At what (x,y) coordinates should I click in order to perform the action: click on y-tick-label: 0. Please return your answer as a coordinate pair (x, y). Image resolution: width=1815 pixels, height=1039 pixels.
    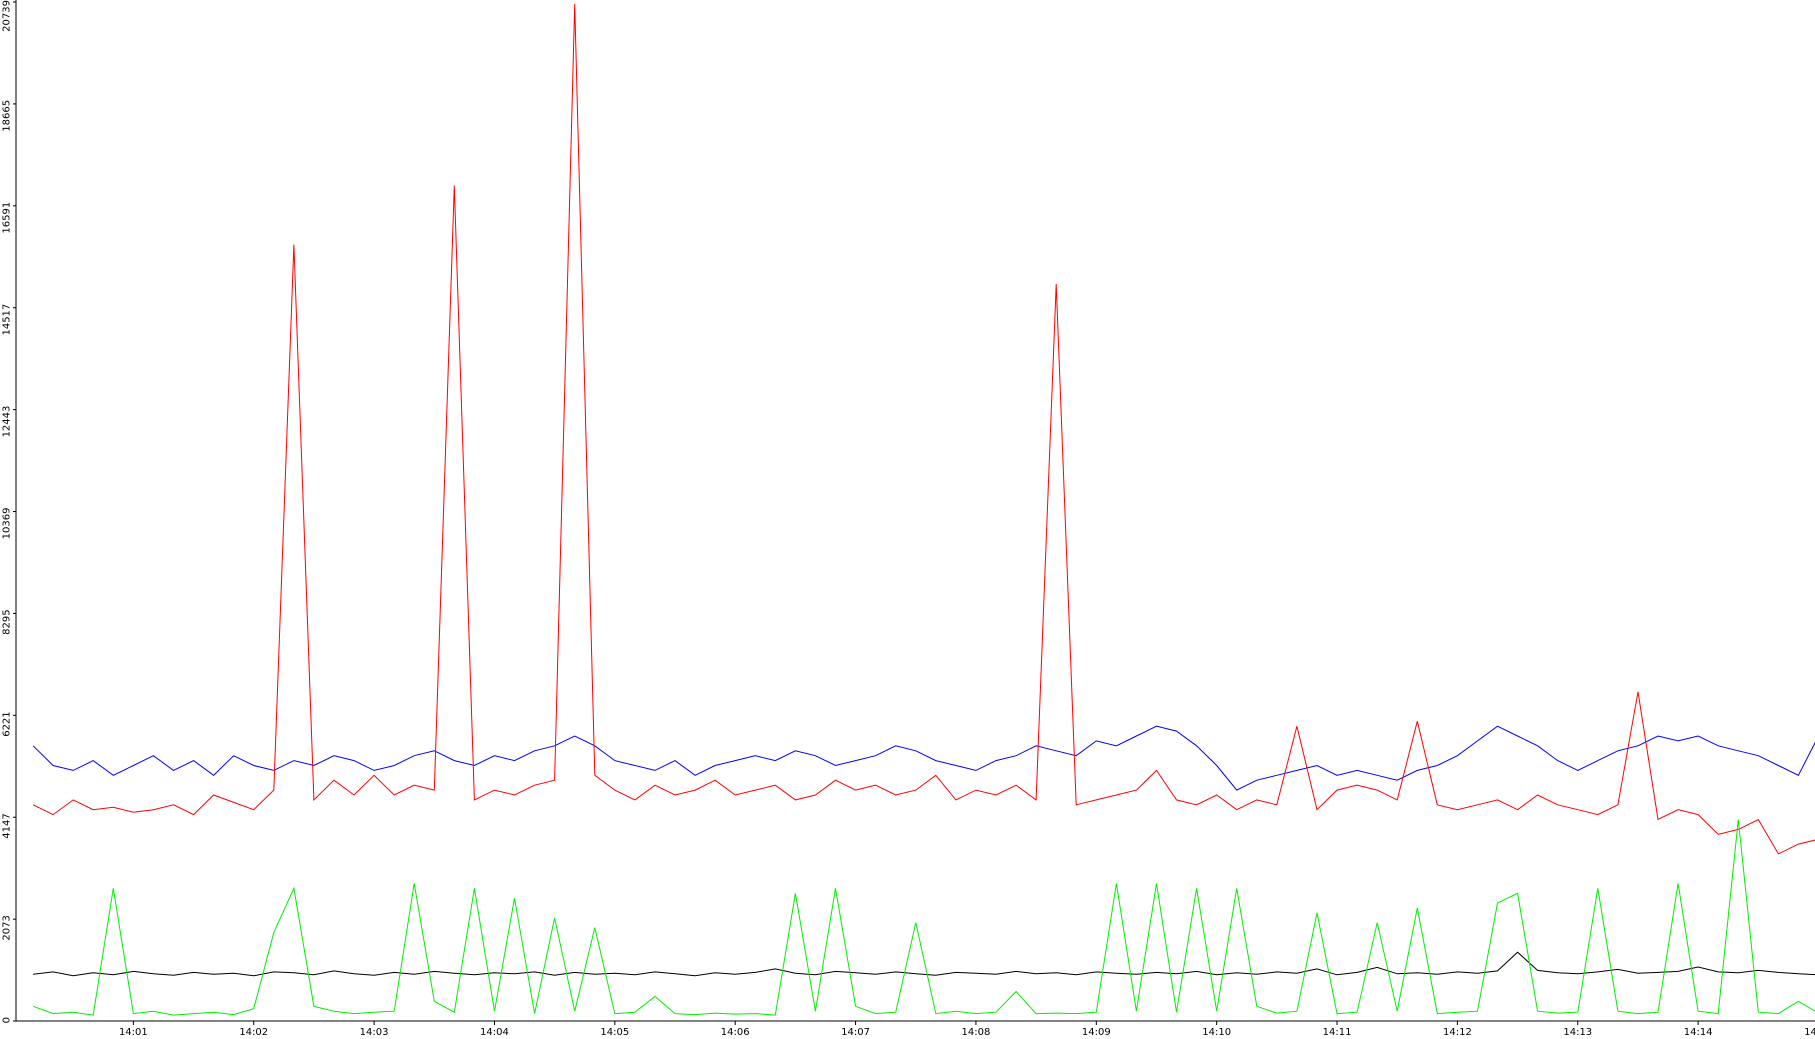
    Looking at the image, I should click on (6, 1020).